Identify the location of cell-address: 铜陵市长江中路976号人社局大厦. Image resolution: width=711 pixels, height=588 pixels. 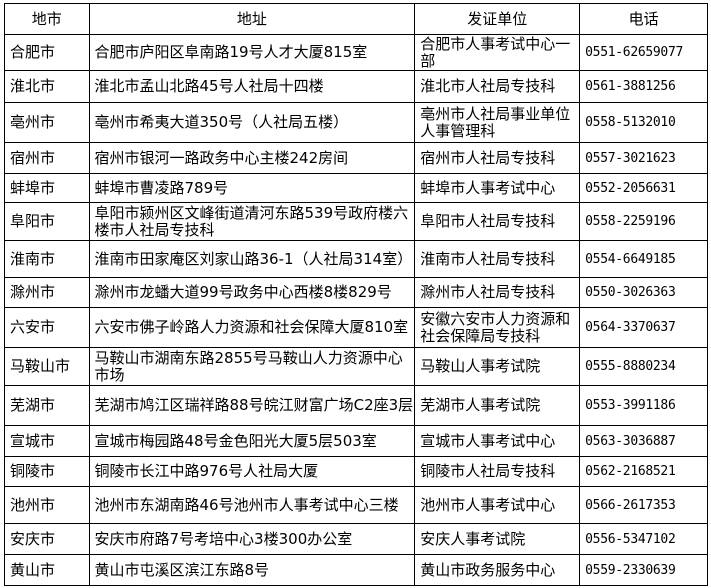
(252, 471).